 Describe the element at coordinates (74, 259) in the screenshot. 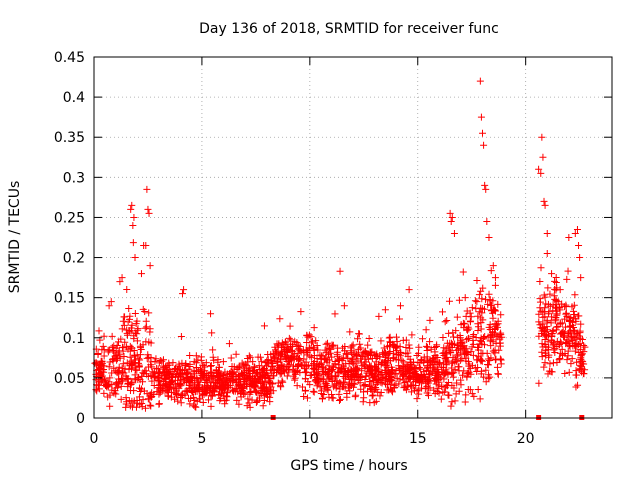

I see `y-tick-label: 0.2` at that location.